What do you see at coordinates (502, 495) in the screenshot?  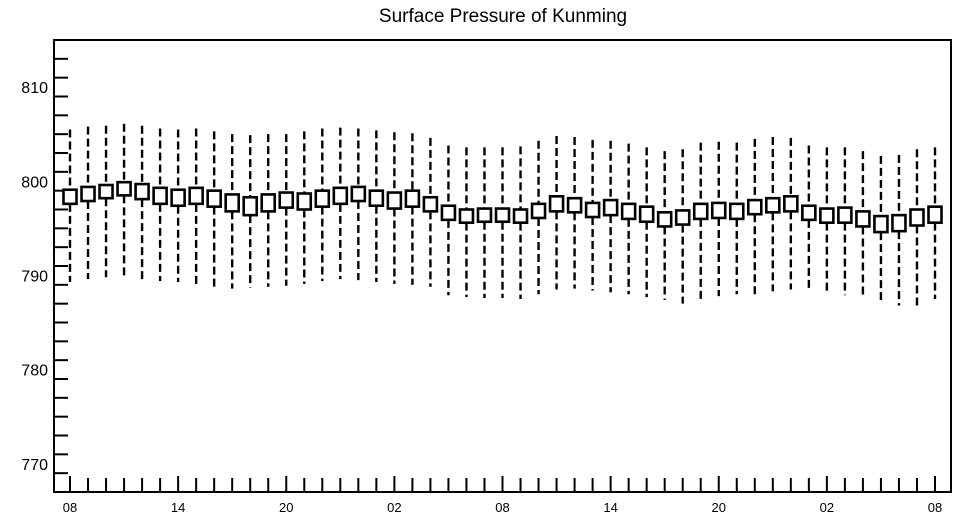 I see `x-axis: 08 14 20 02 08 14 20 02 08` at bounding box center [502, 495].